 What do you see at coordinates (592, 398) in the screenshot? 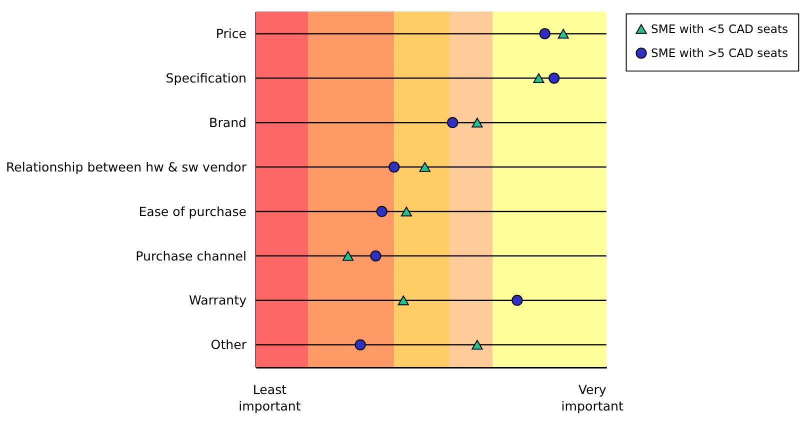
I see `text: Very important` at bounding box center [592, 398].